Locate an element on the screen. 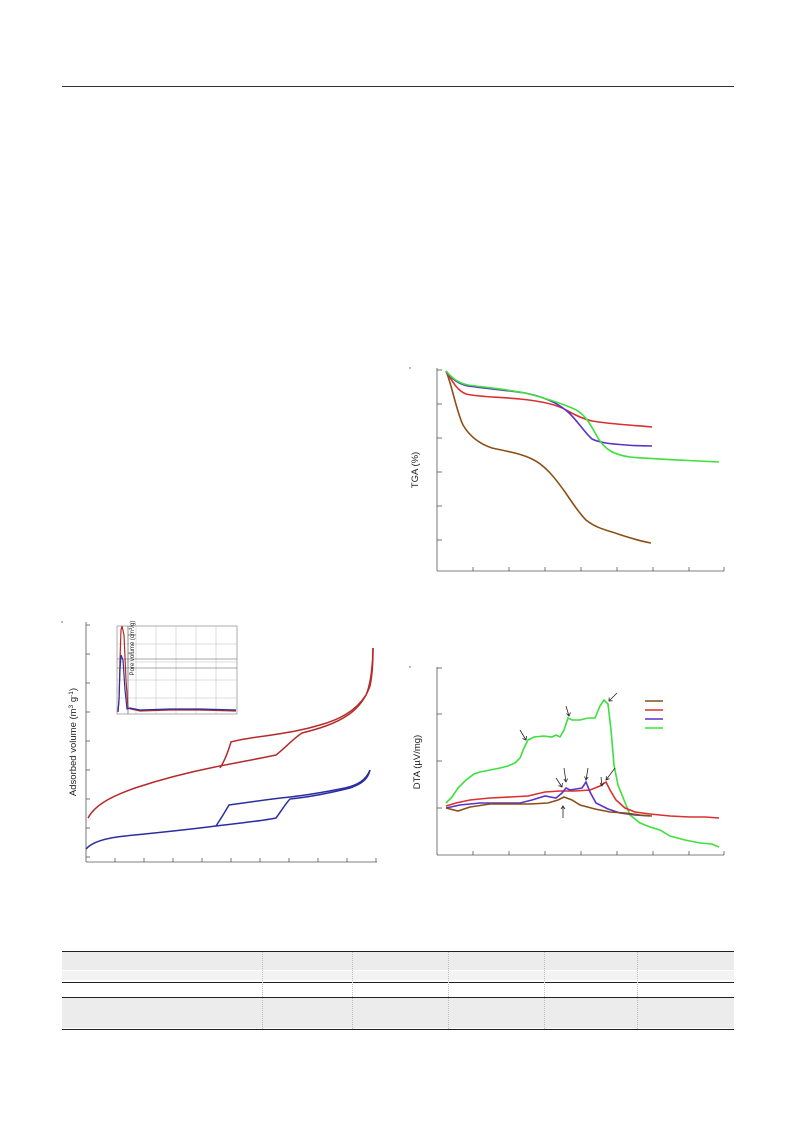  inset-red-curve is located at coordinates (177, 669).